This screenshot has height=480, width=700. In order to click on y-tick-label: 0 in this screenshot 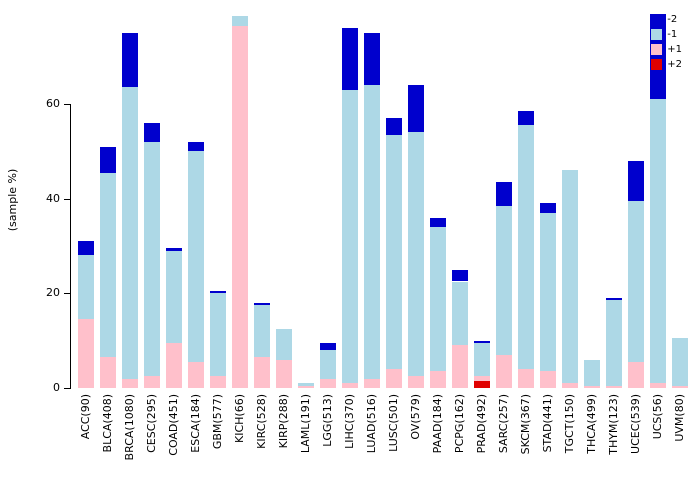, I will do `click(56, 387)`.